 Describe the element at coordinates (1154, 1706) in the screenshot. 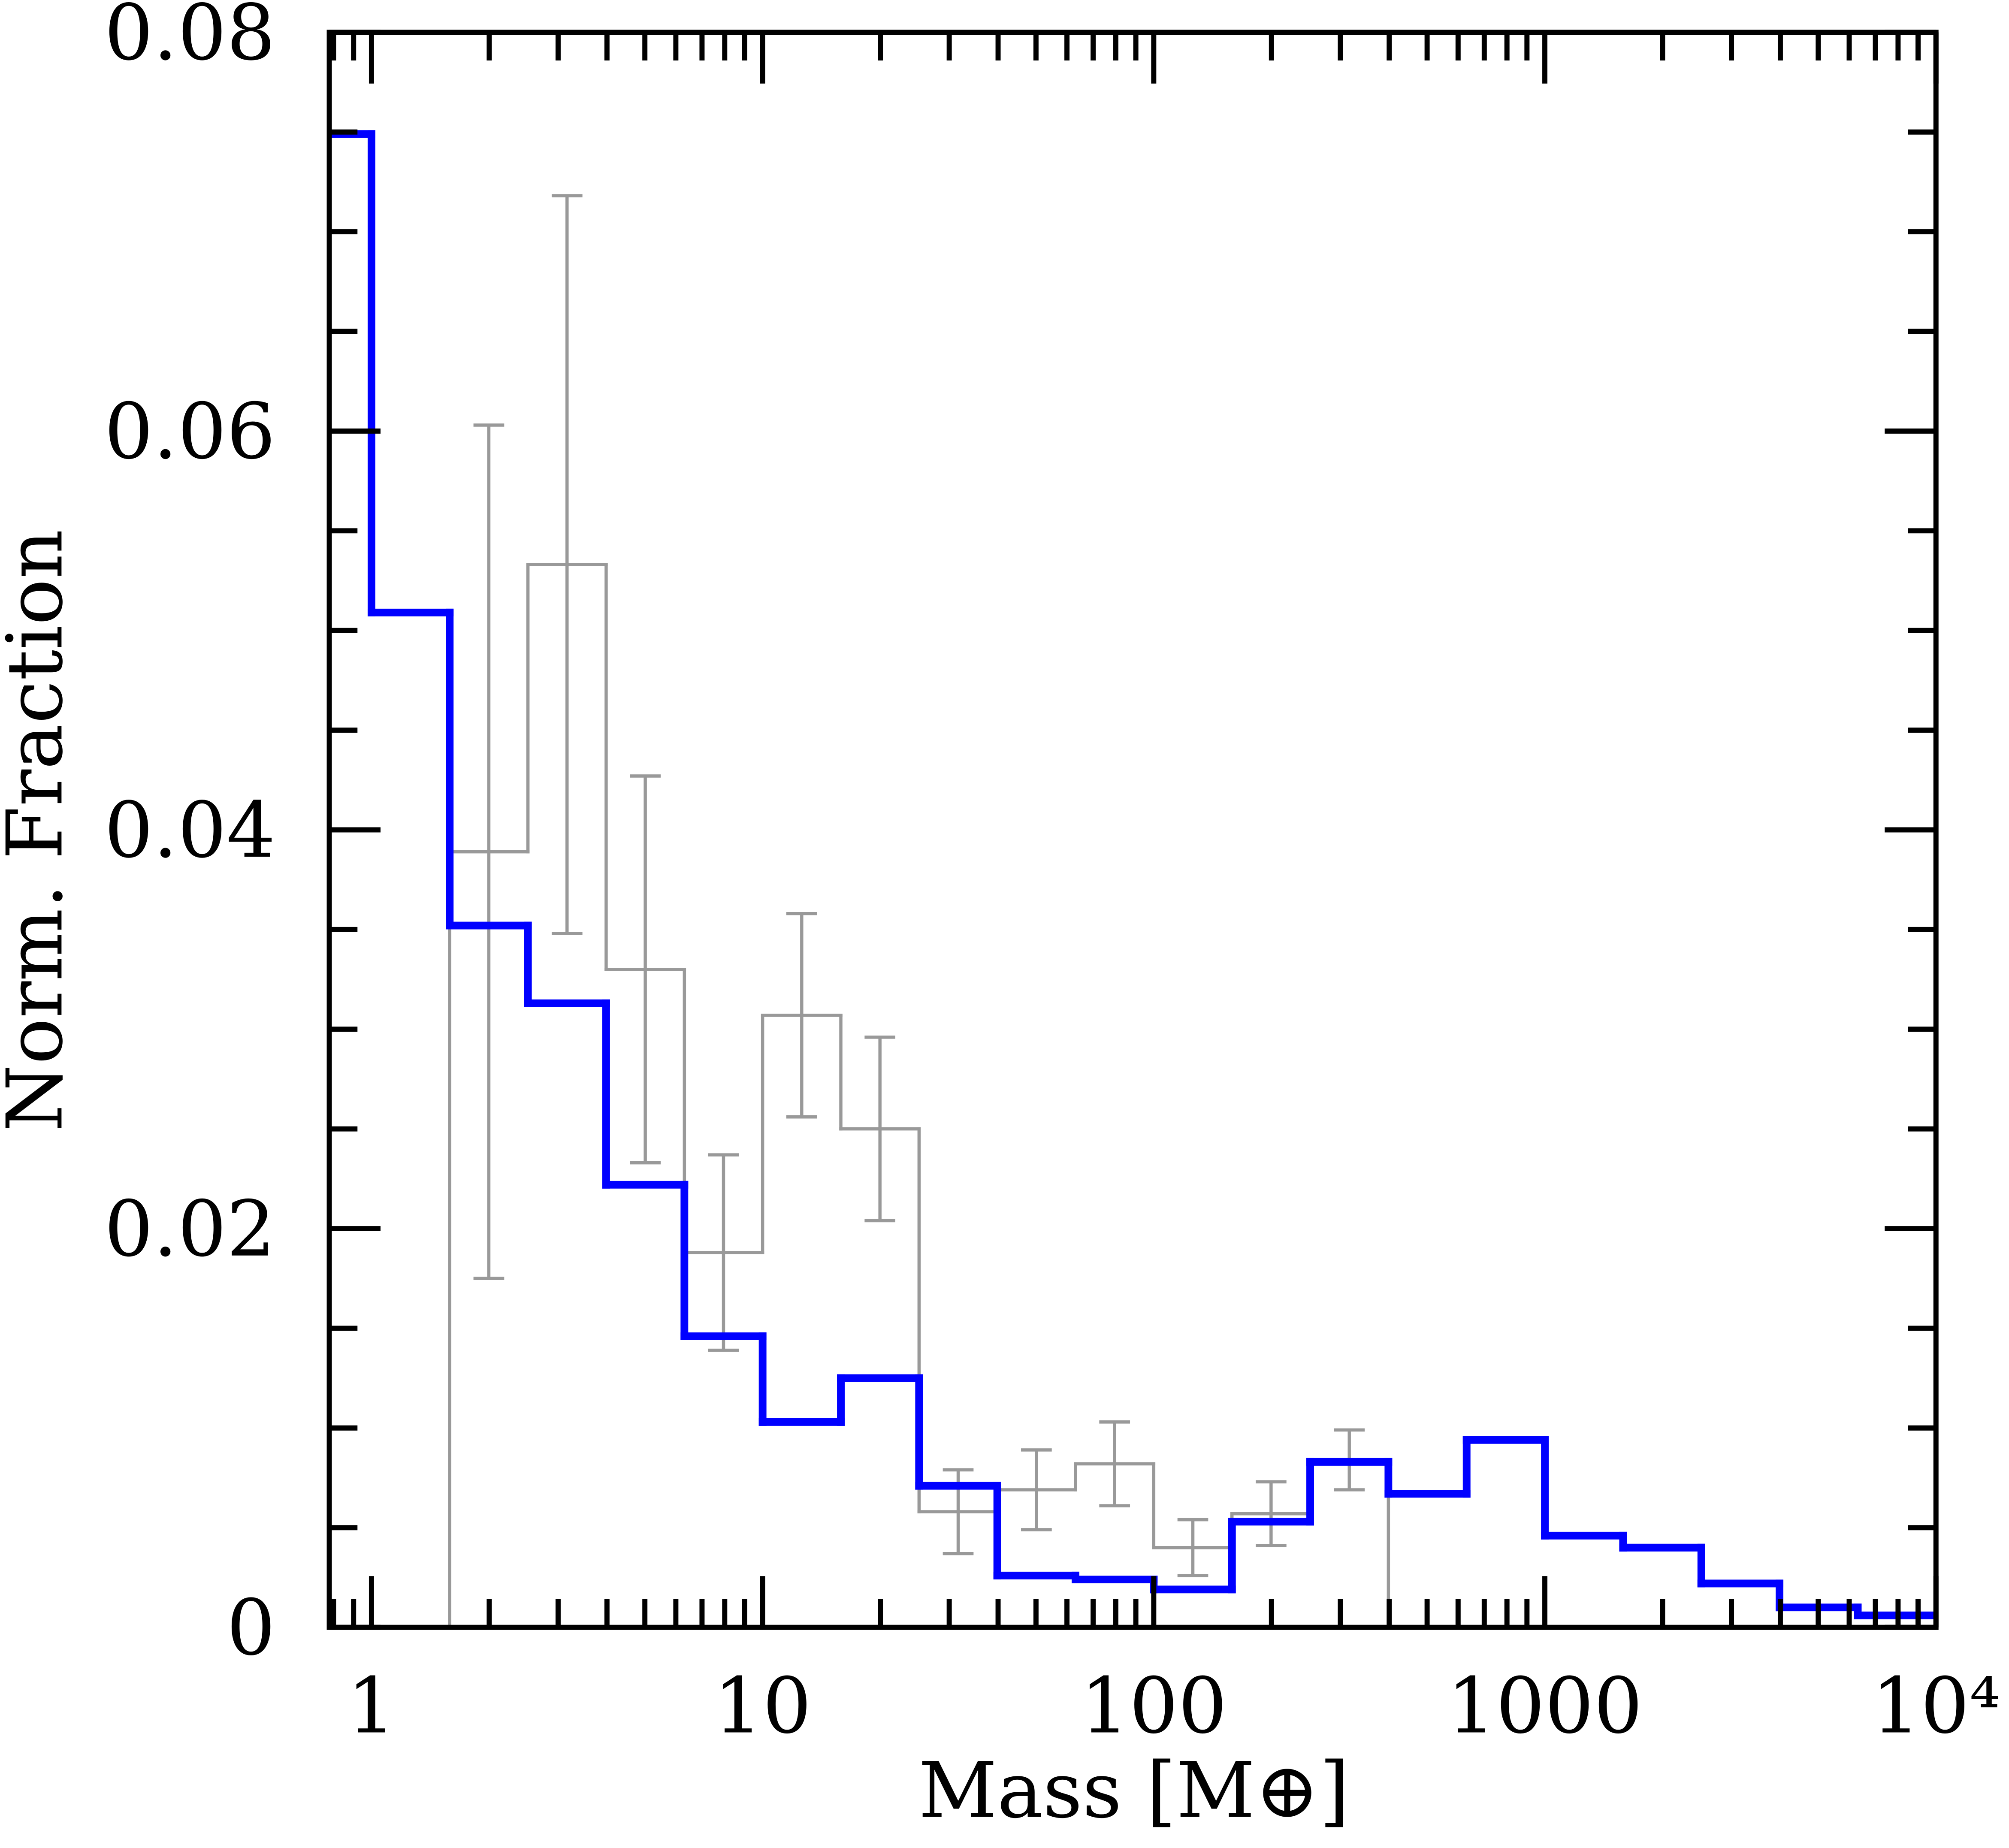

I see `x-tick-label: 100` at that location.